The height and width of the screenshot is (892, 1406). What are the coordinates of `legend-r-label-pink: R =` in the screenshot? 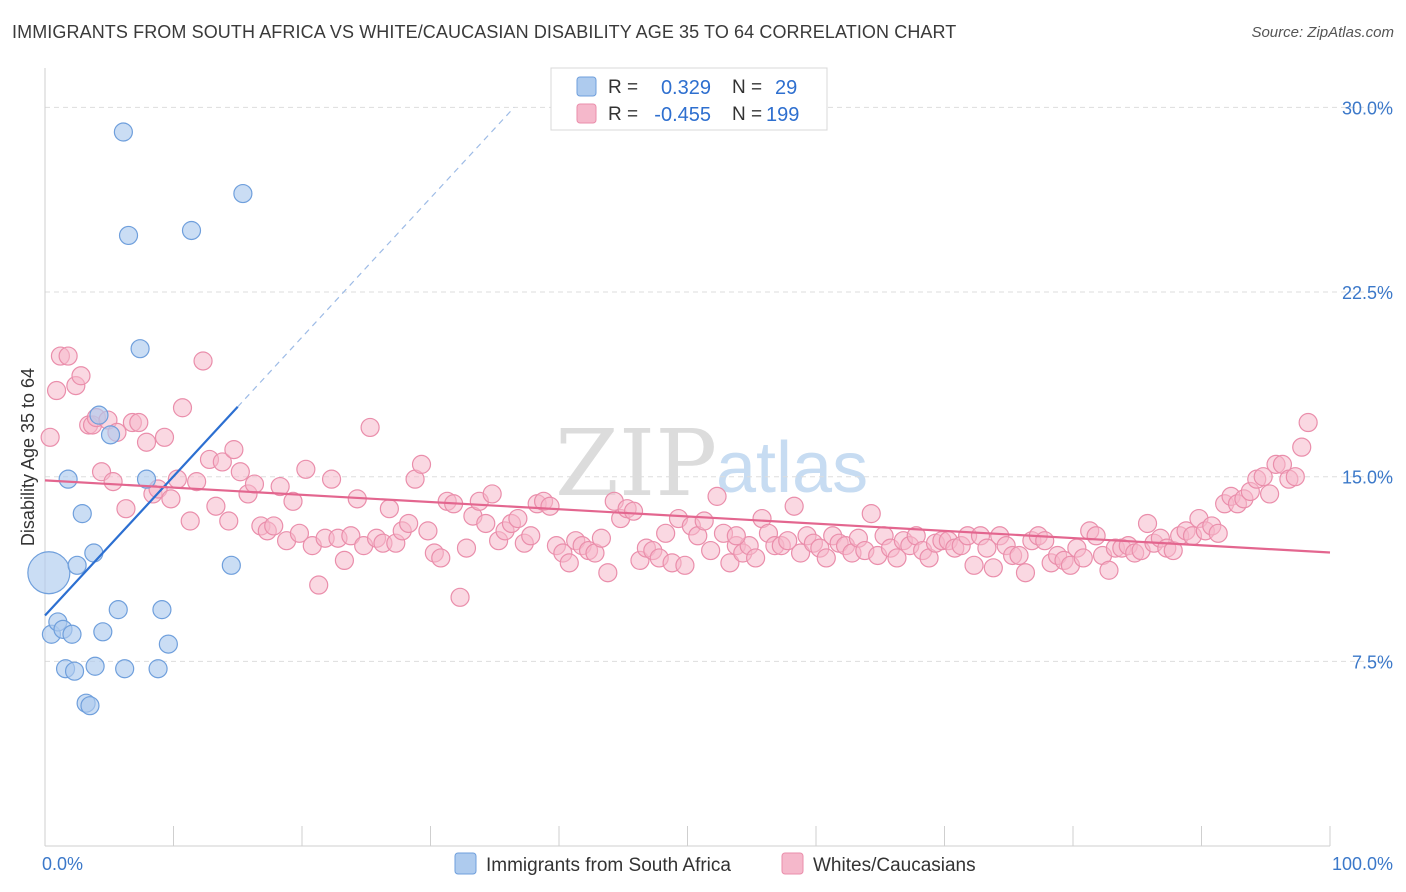 It's located at (623, 114).